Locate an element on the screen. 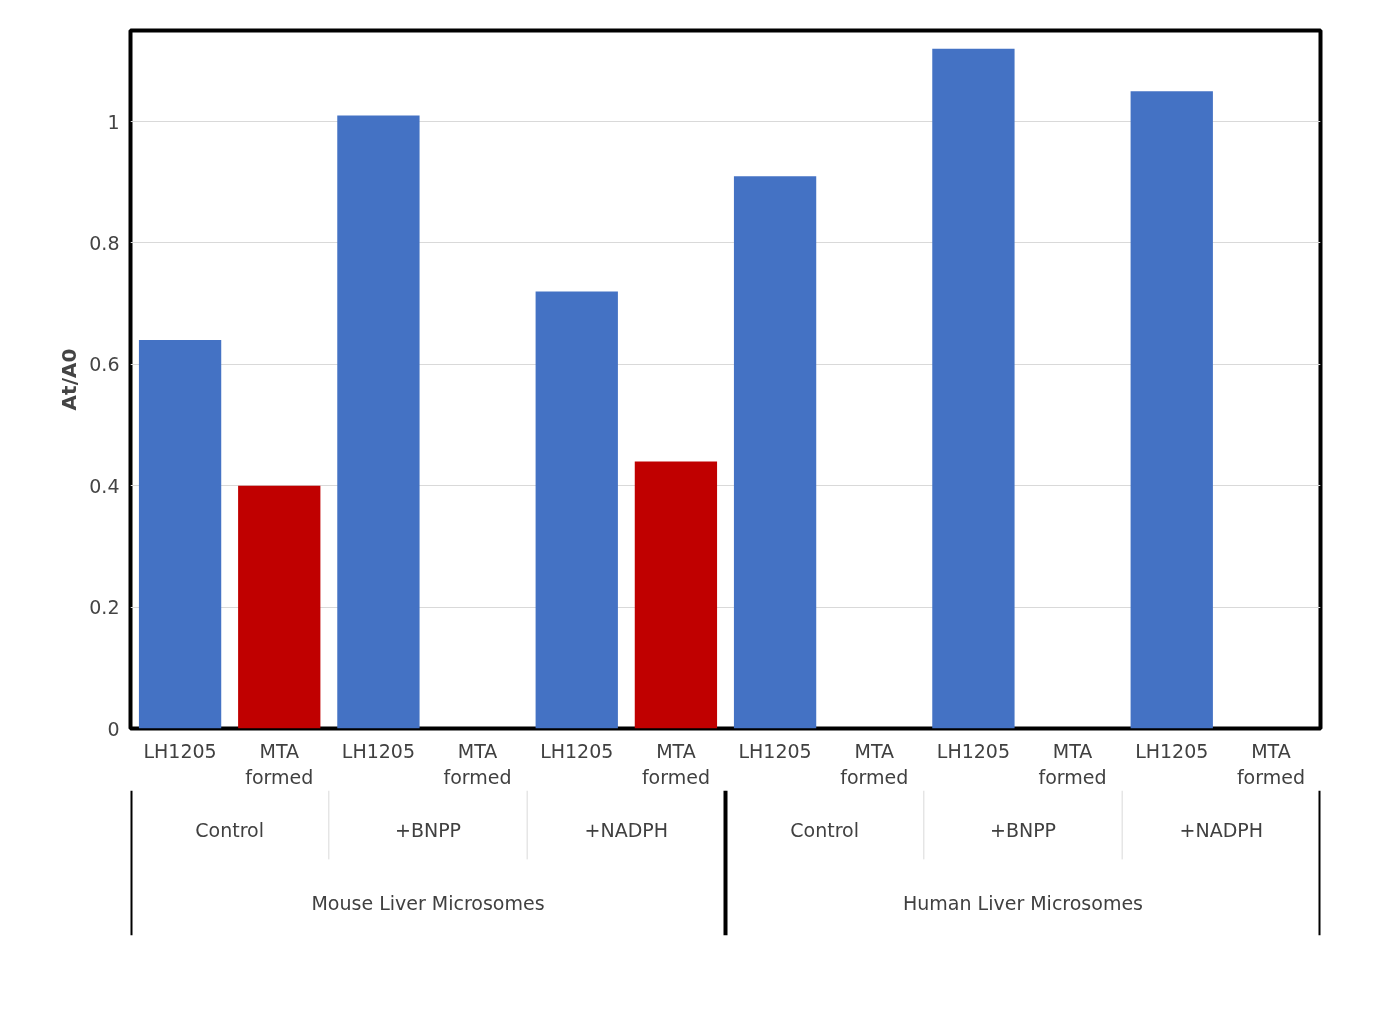 Image resolution: width=1380 pixels, height=1021 pixels. y-tick-label: 0.2 is located at coordinates (104, 607).